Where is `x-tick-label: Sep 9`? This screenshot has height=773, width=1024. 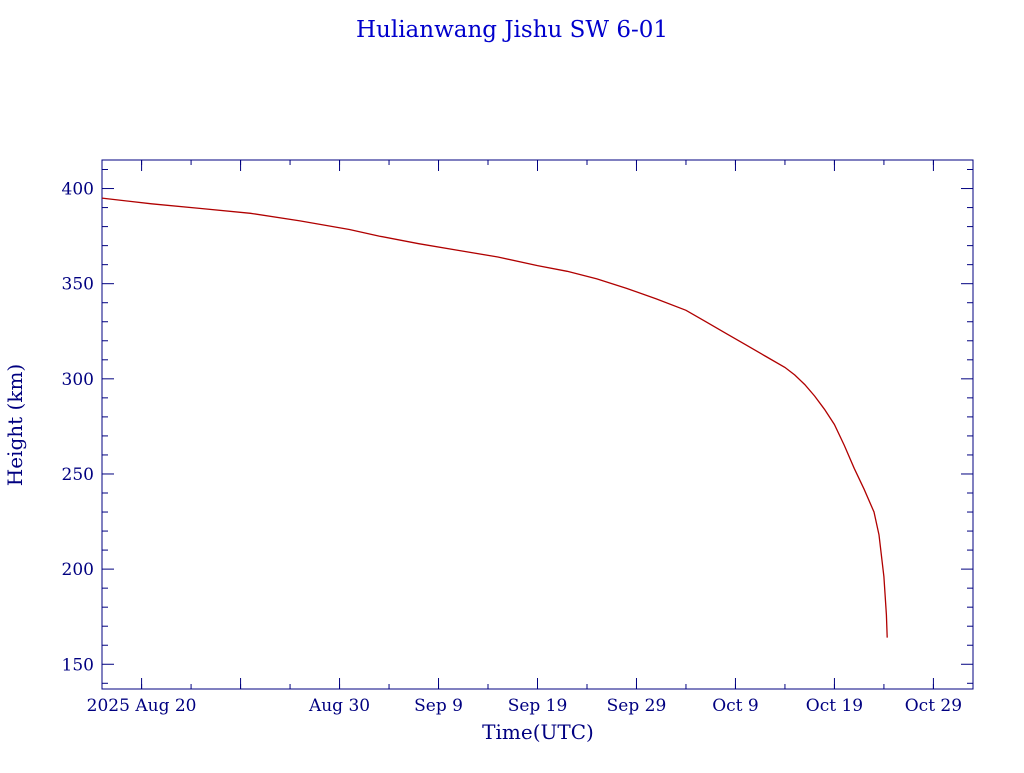
x-tick-label: Sep 9 is located at coordinates (438, 706).